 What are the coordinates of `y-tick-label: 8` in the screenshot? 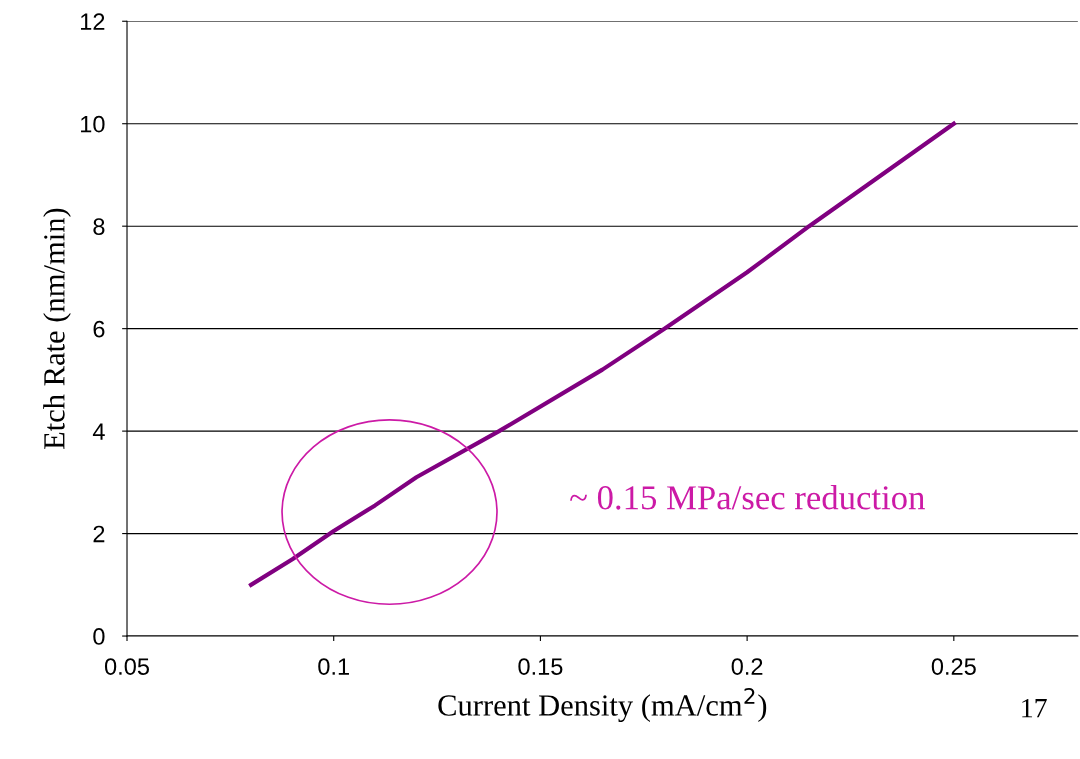 It's located at (99, 226).